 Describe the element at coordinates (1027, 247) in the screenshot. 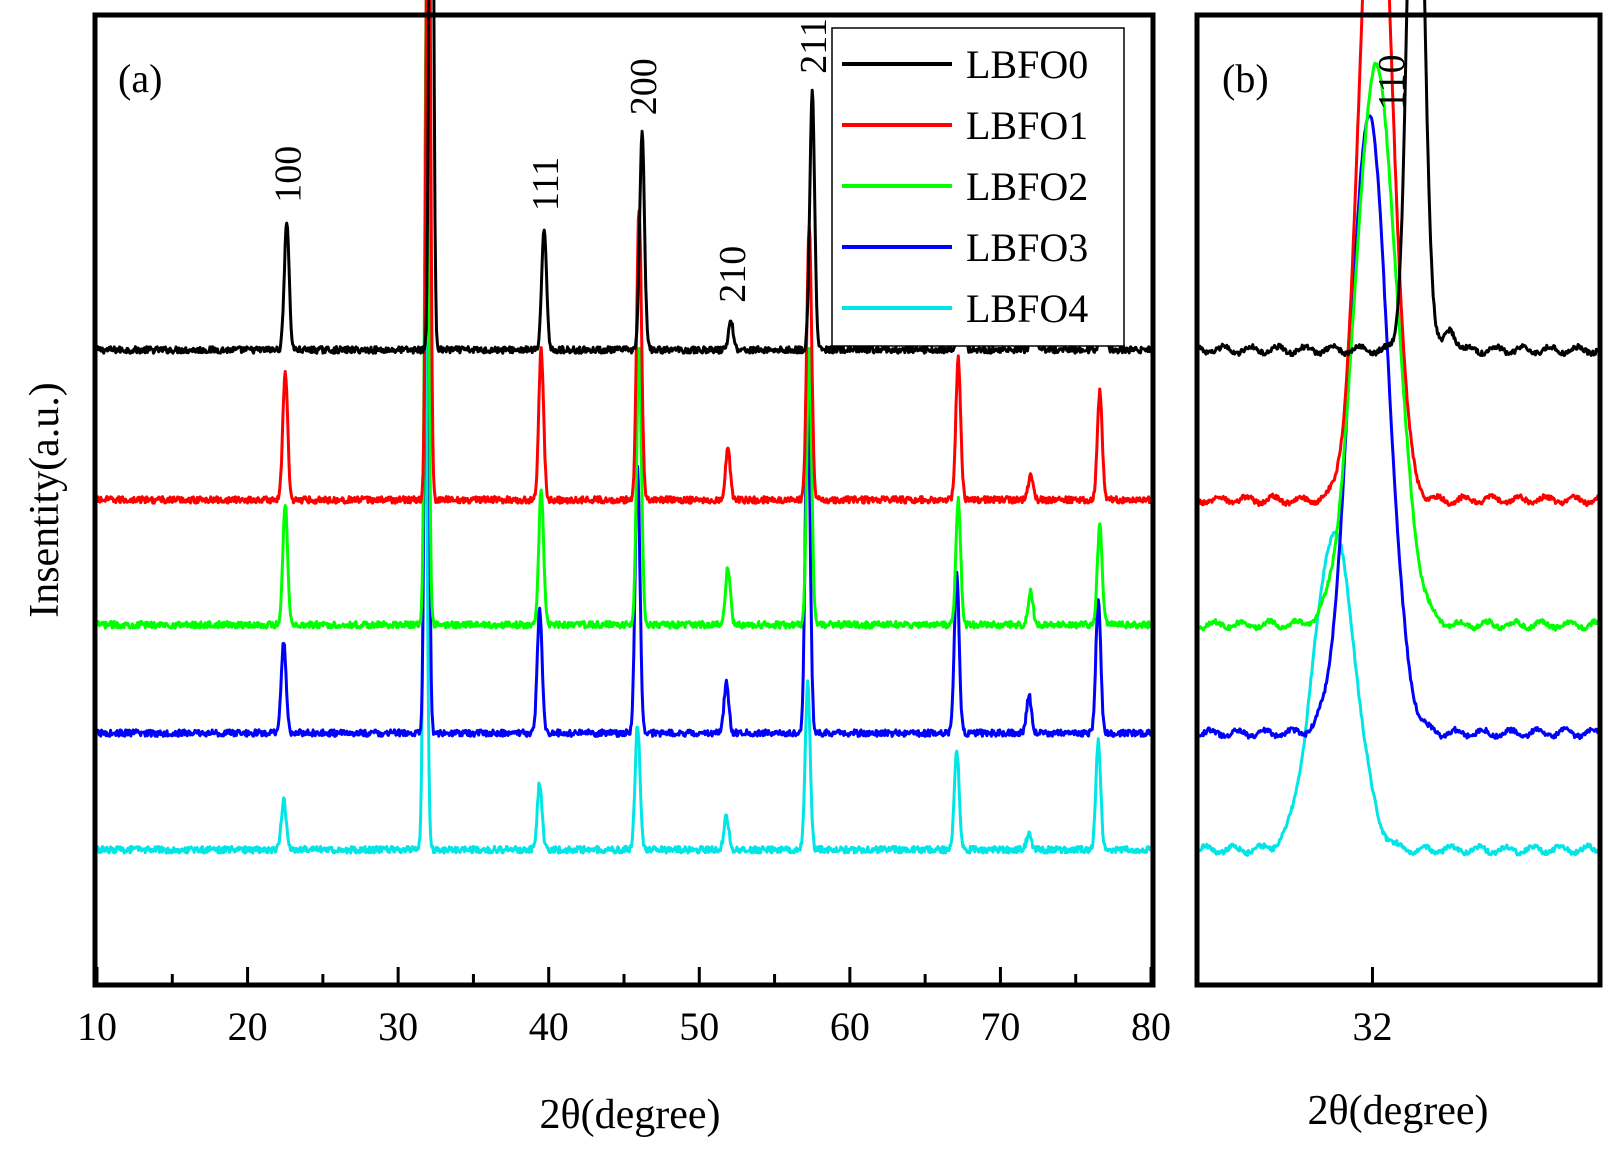

I see `legend-label-lbfo3: LBFO3` at that location.